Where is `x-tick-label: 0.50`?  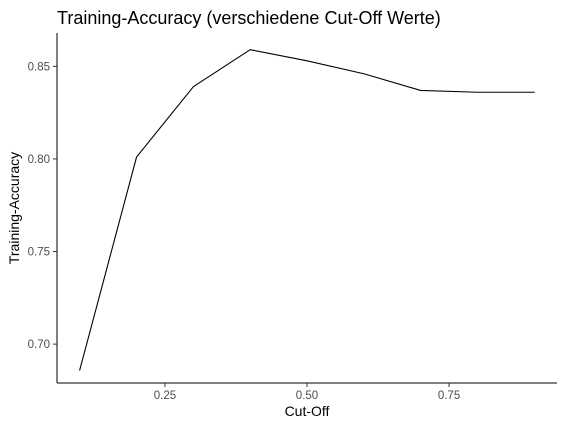
x-tick-label: 0.50 is located at coordinates (307, 396).